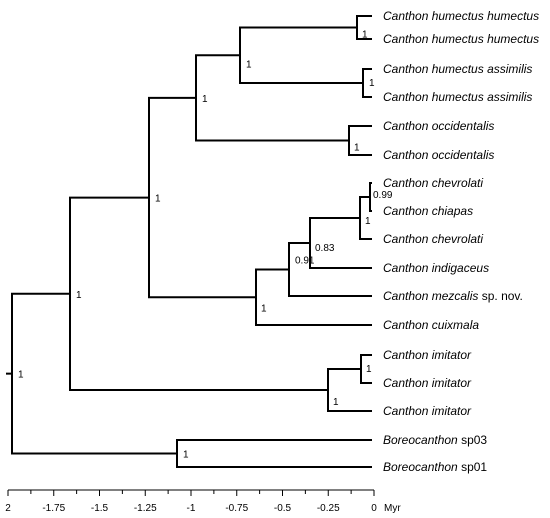 This screenshot has height=518, width=550. I want to click on axis-tick-label: 0, so click(374, 508).